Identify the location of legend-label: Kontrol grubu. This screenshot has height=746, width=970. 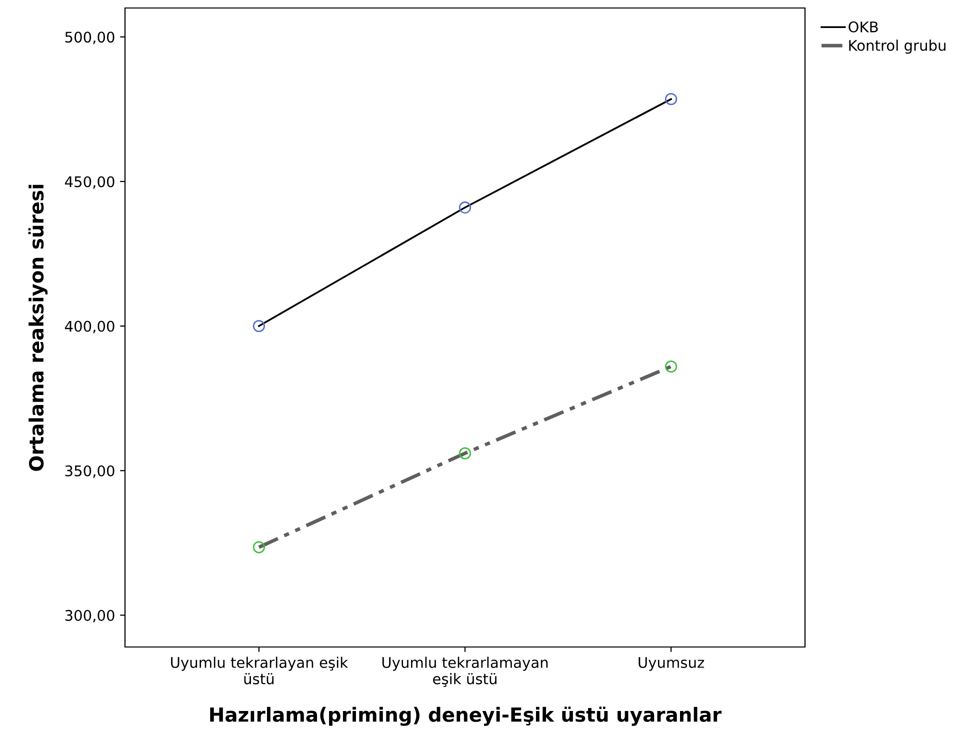
(897, 47).